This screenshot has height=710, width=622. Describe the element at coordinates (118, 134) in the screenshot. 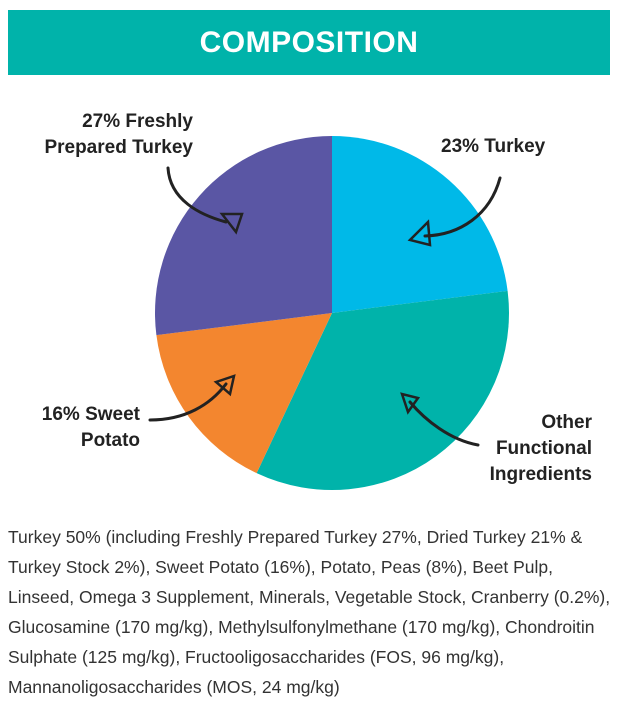

I see `slice-label: 27% Freshly Prepared Turkey` at that location.